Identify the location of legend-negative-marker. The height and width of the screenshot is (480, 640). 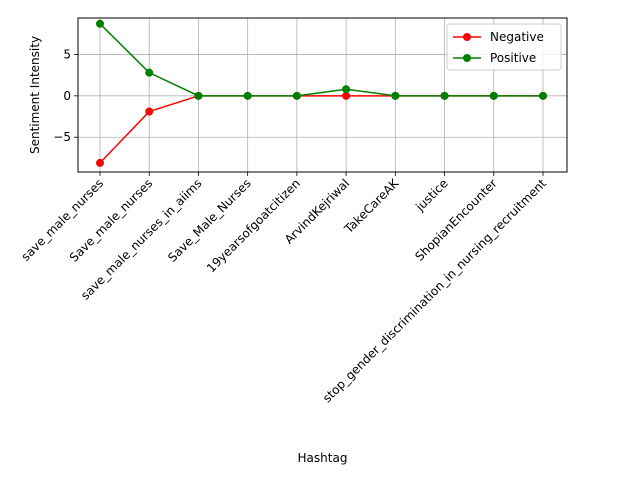
(467, 37).